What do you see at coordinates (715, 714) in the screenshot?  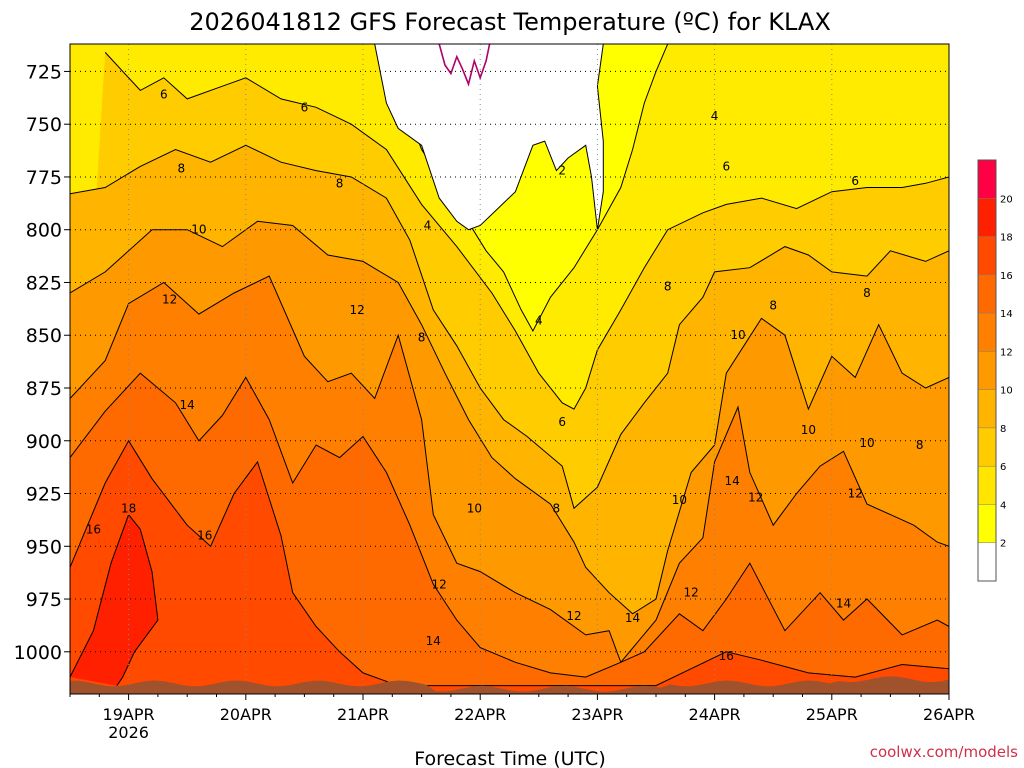 I see `x-tick-label: 24APR` at bounding box center [715, 714].